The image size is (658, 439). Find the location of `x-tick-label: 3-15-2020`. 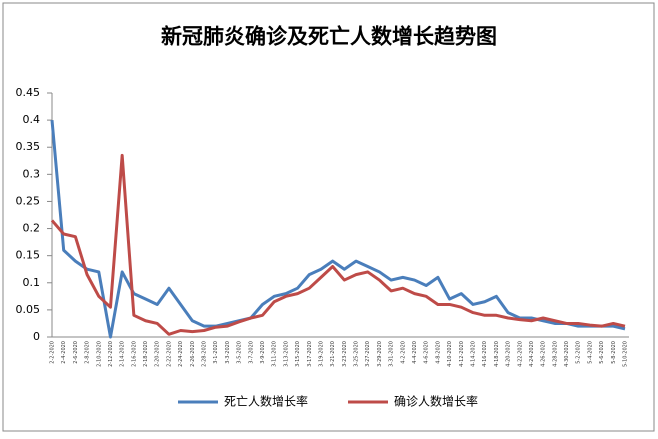

x-tick-label: 3-15-2020 is located at coordinates (298, 354).